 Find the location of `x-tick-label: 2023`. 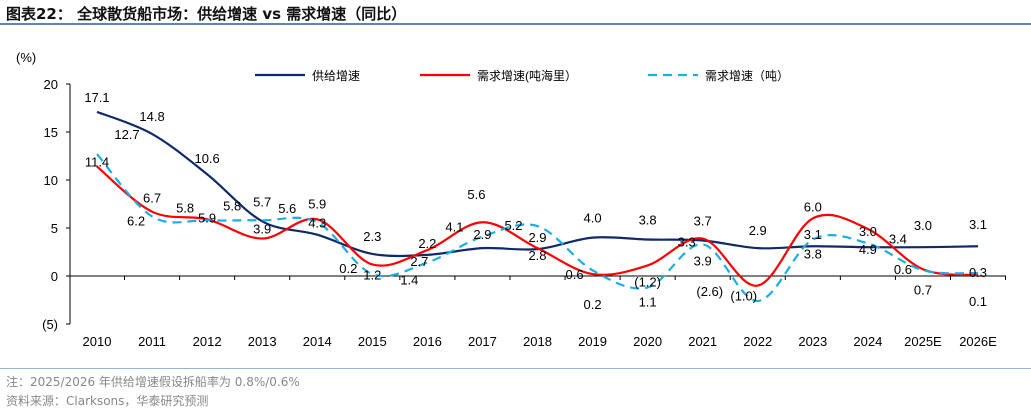

x-tick-label: 2023 is located at coordinates (812, 341).